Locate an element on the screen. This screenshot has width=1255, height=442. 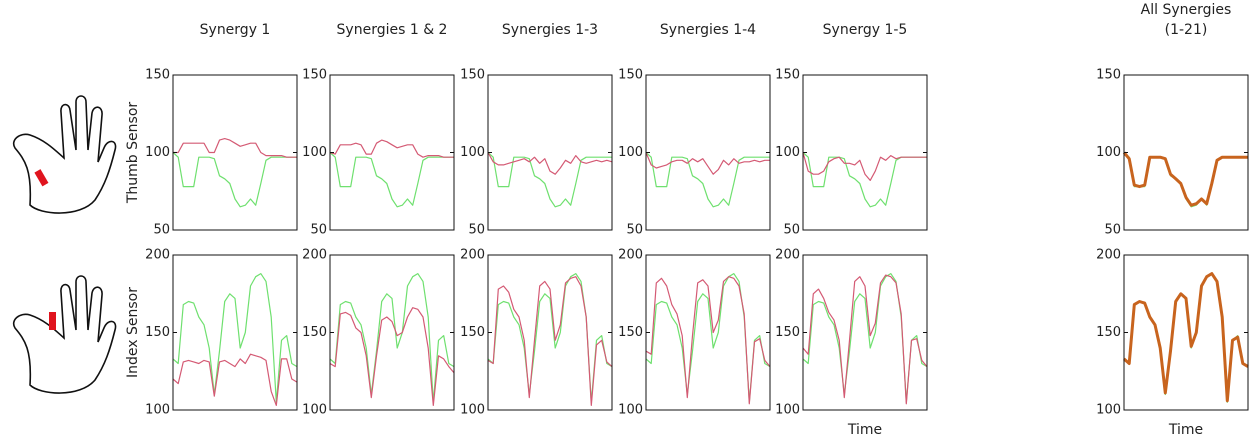
column-title: Synergies 1-3 is located at coordinates (550, 30).